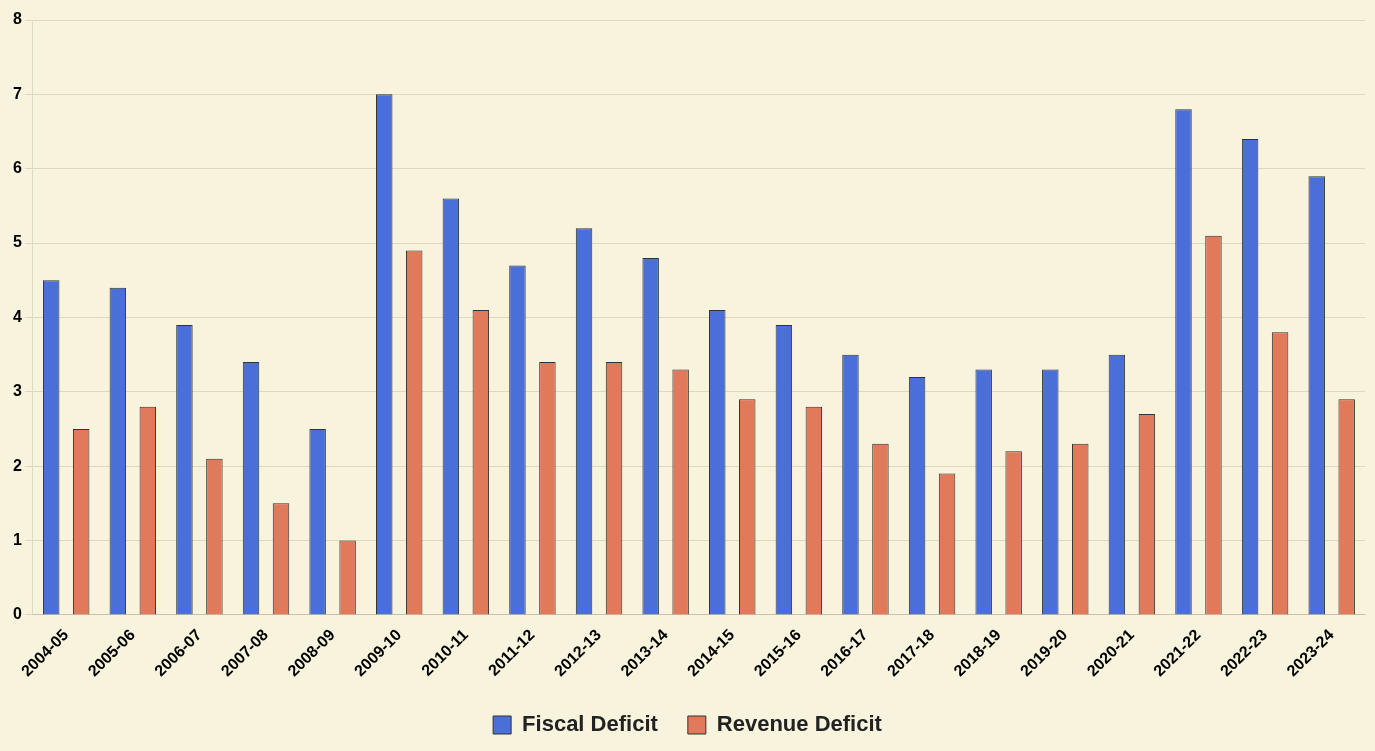  I want to click on y-tick-label: 3, so click(17, 391).